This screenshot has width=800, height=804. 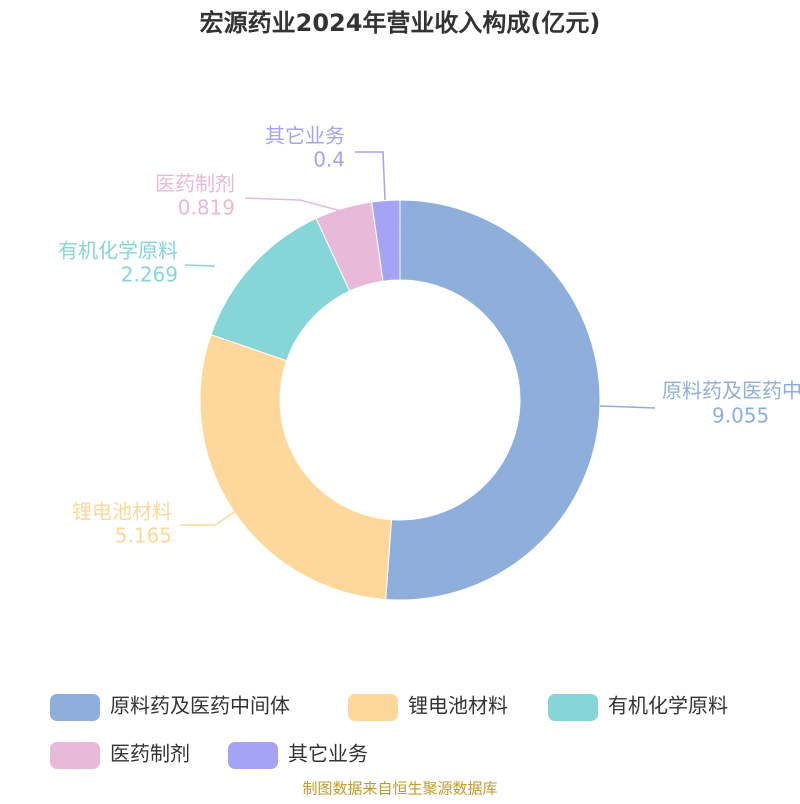 What do you see at coordinates (668, 706) in the screenshot?
I see `legend-label: 有机化学原料` at bounding box center [668, 706].